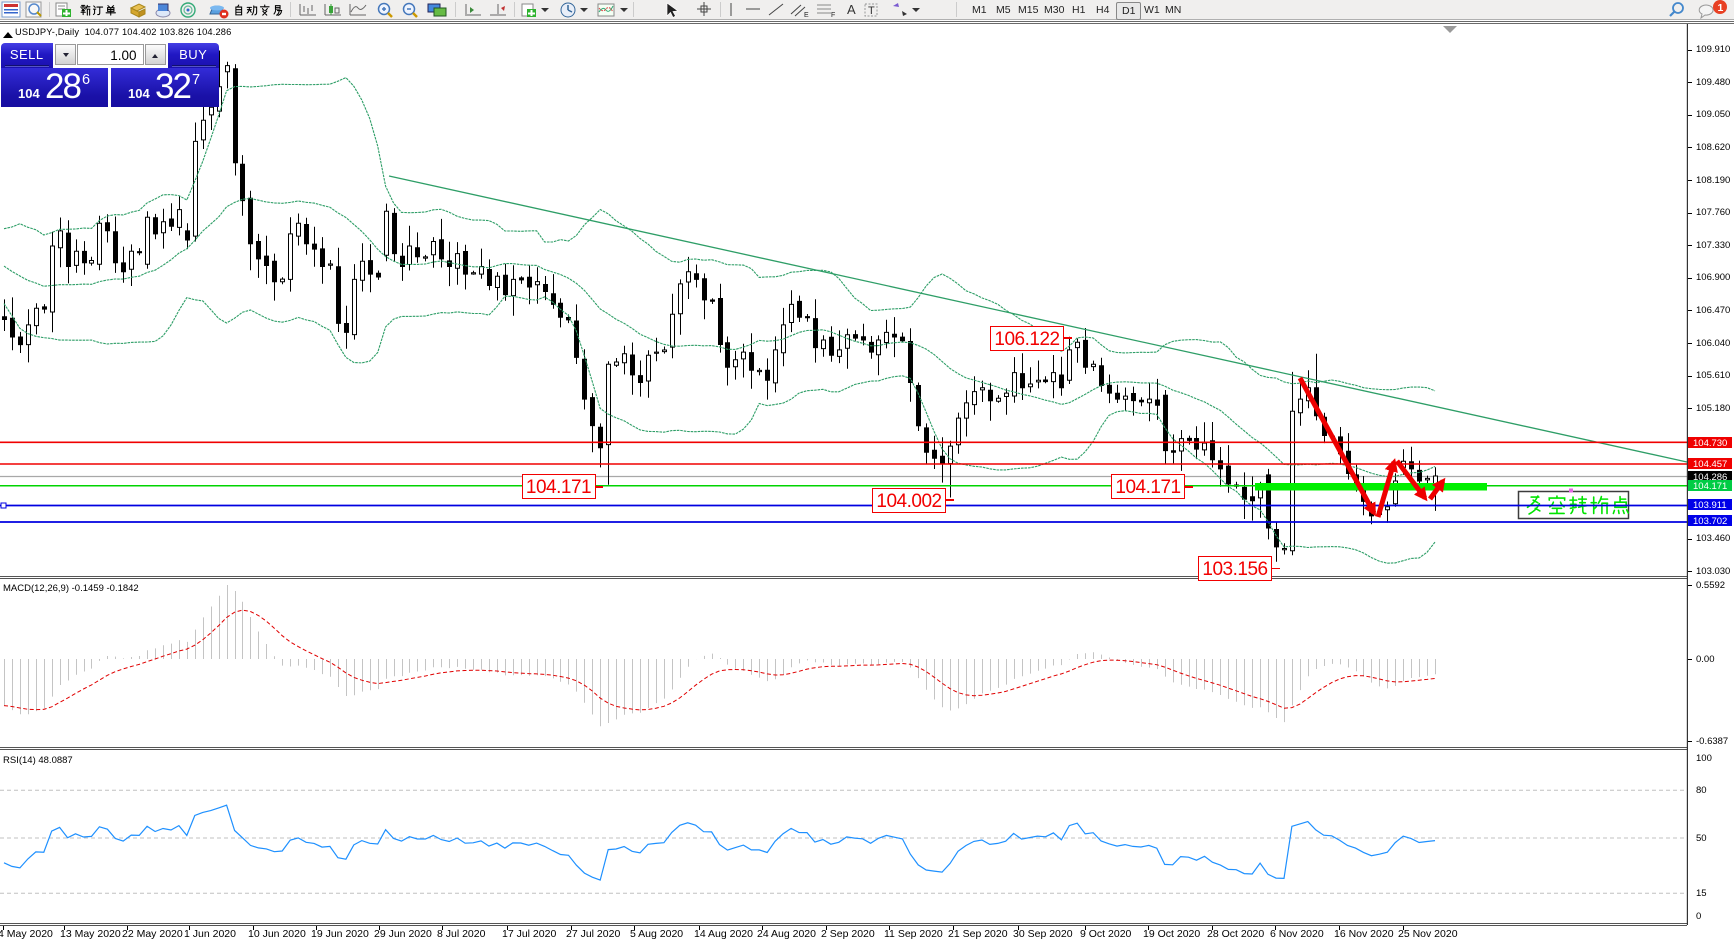  I want to click on svg-text: F, so click(833, 15).